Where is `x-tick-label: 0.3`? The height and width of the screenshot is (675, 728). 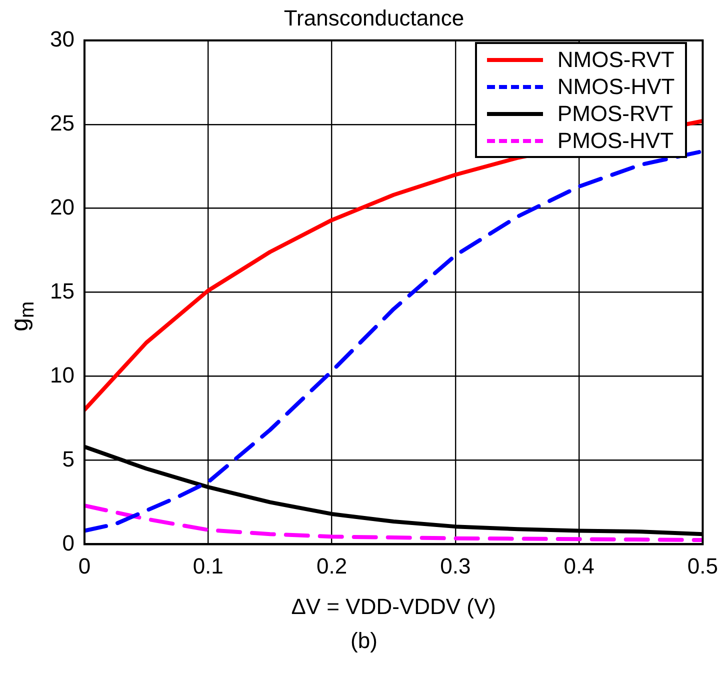 x-tick-label: 0.3 is located at coordinates (455, 565).